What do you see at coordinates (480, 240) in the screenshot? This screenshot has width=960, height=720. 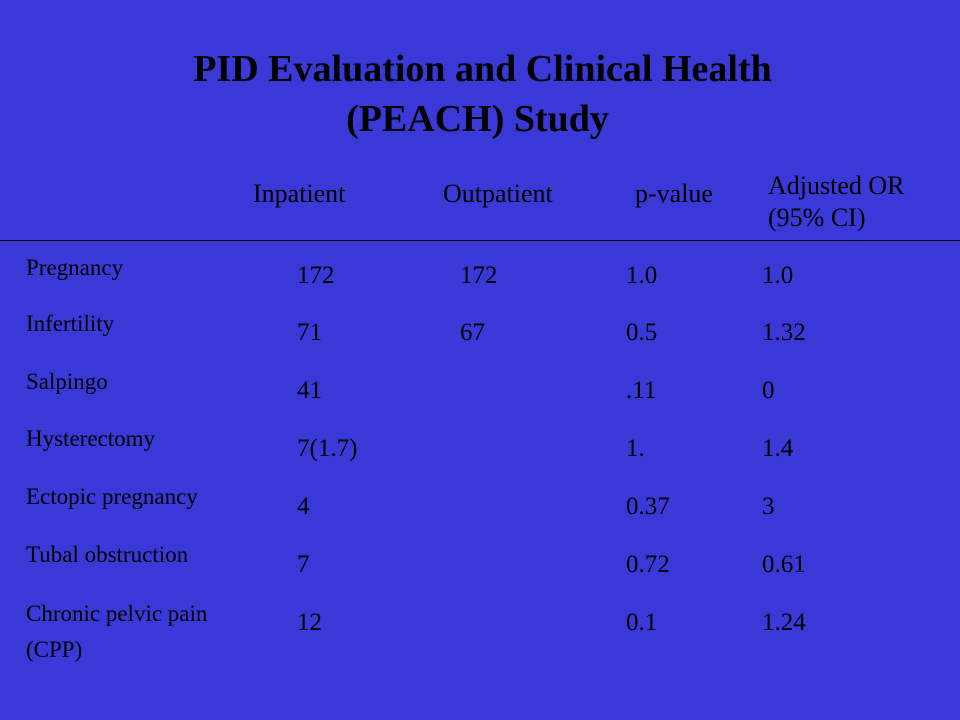 I see `header-divider` at bounding box center [480, 240].